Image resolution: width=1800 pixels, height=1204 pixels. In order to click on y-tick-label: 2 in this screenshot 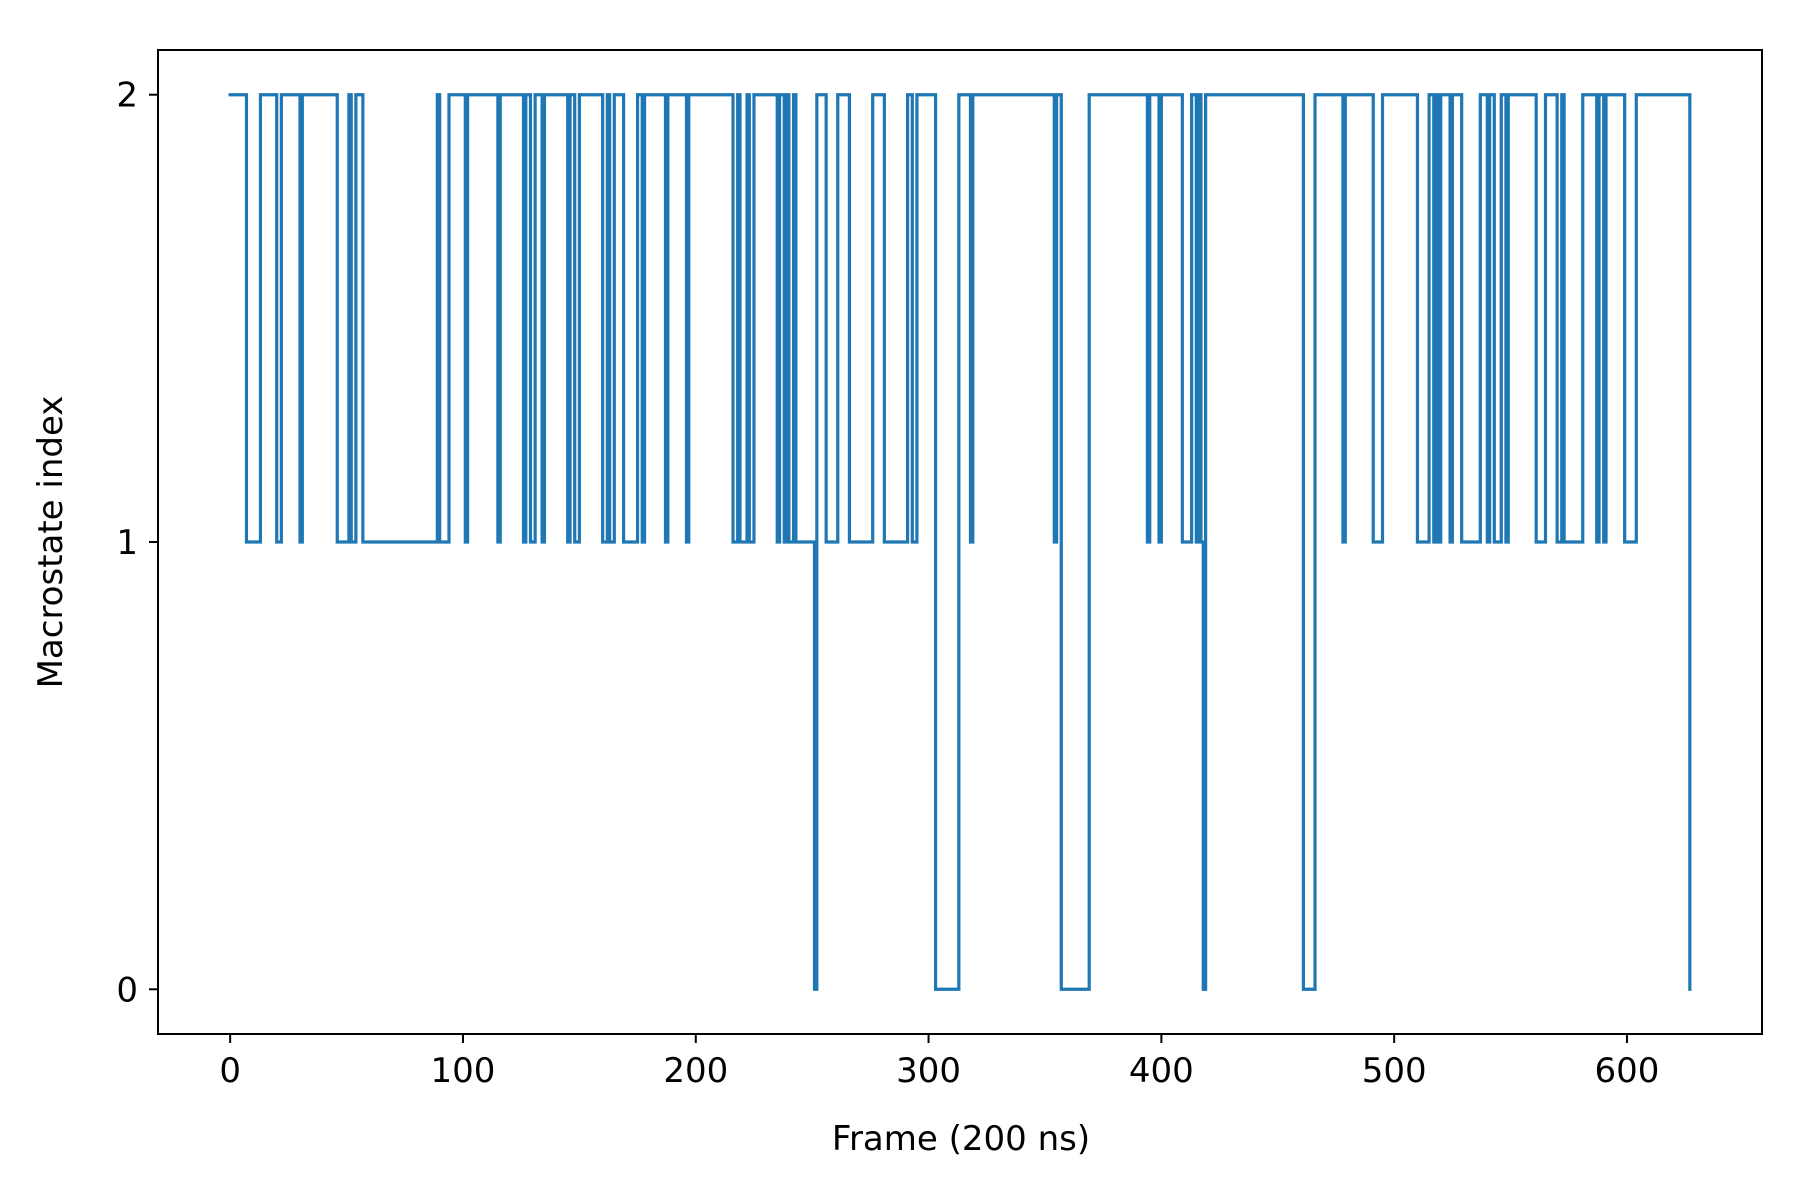, I will do `click(127, 96)`.